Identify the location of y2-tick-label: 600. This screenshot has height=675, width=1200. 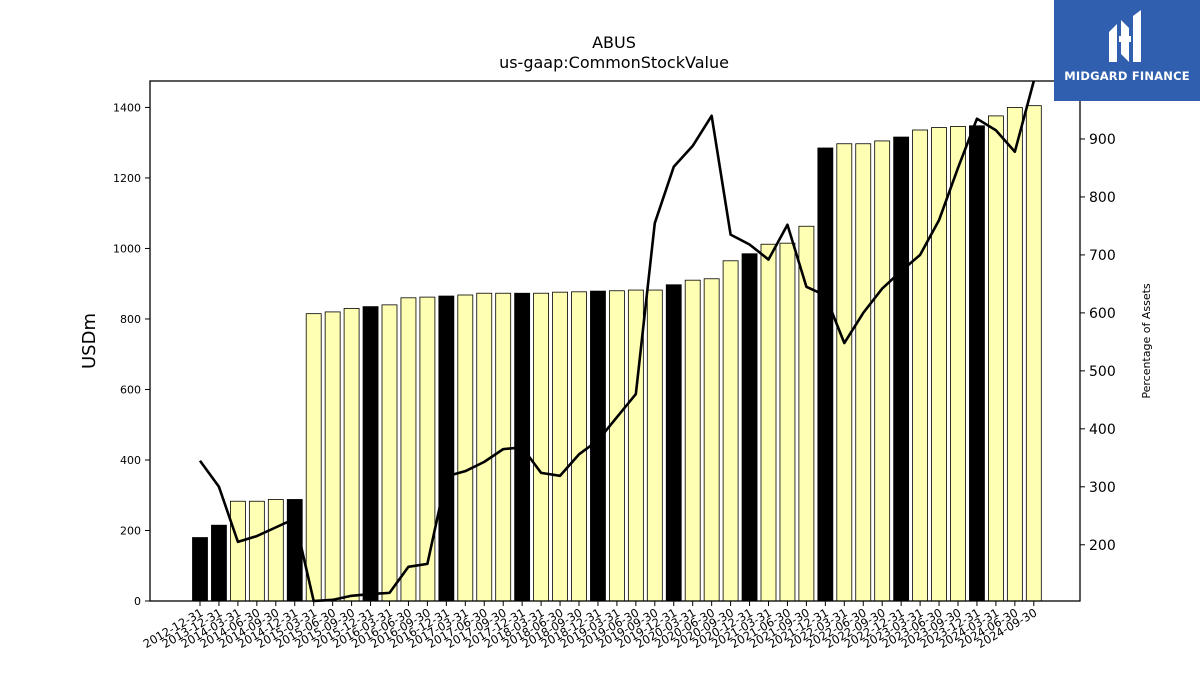
(1102, 314).